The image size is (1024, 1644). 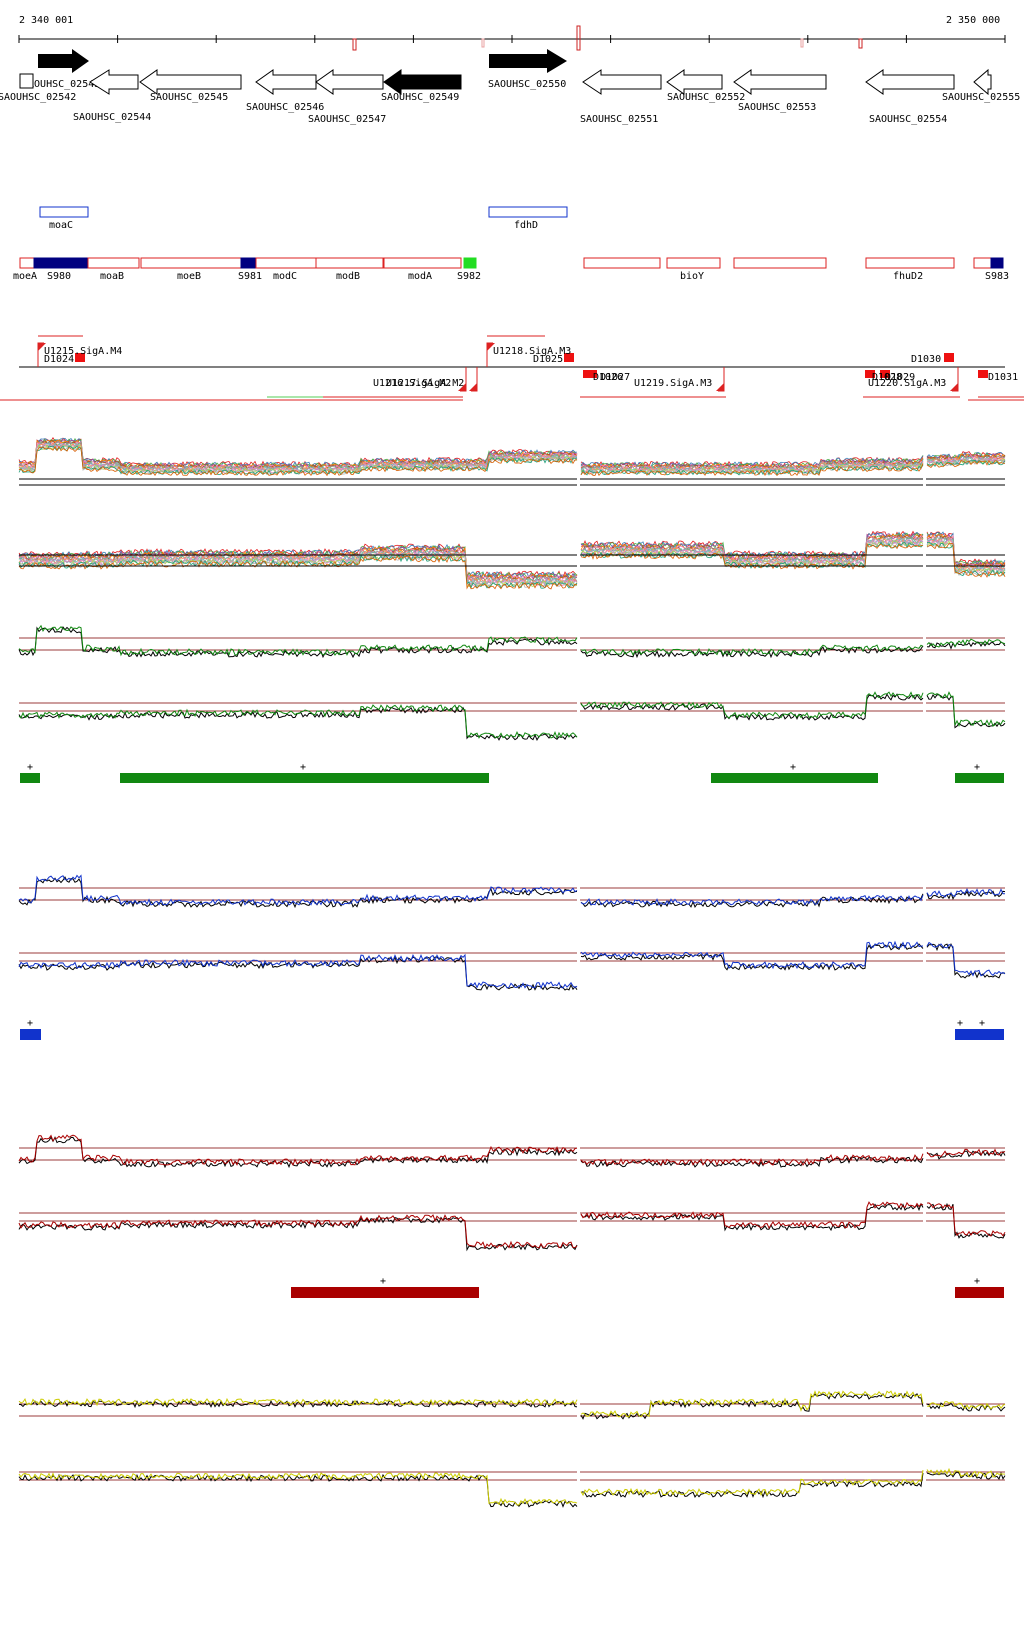 What do you see at coordinates (526, 225) in the screenshot?
I see `feature-label: fdhD` at bounding box center [526, 225].